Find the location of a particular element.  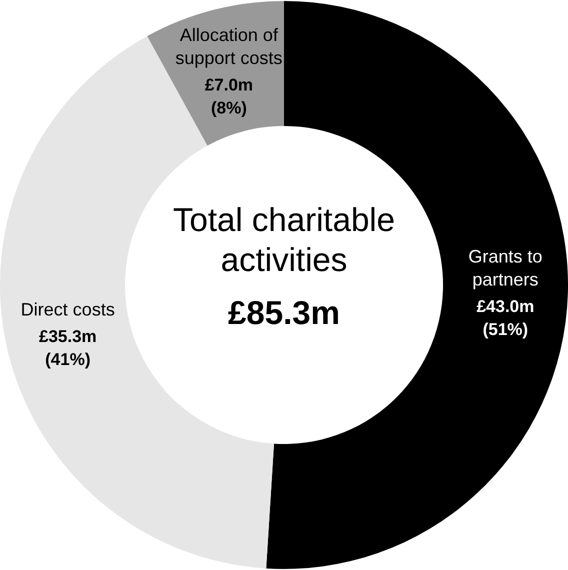

slice-label: Grants to partners is located at coordinates (505, 268).